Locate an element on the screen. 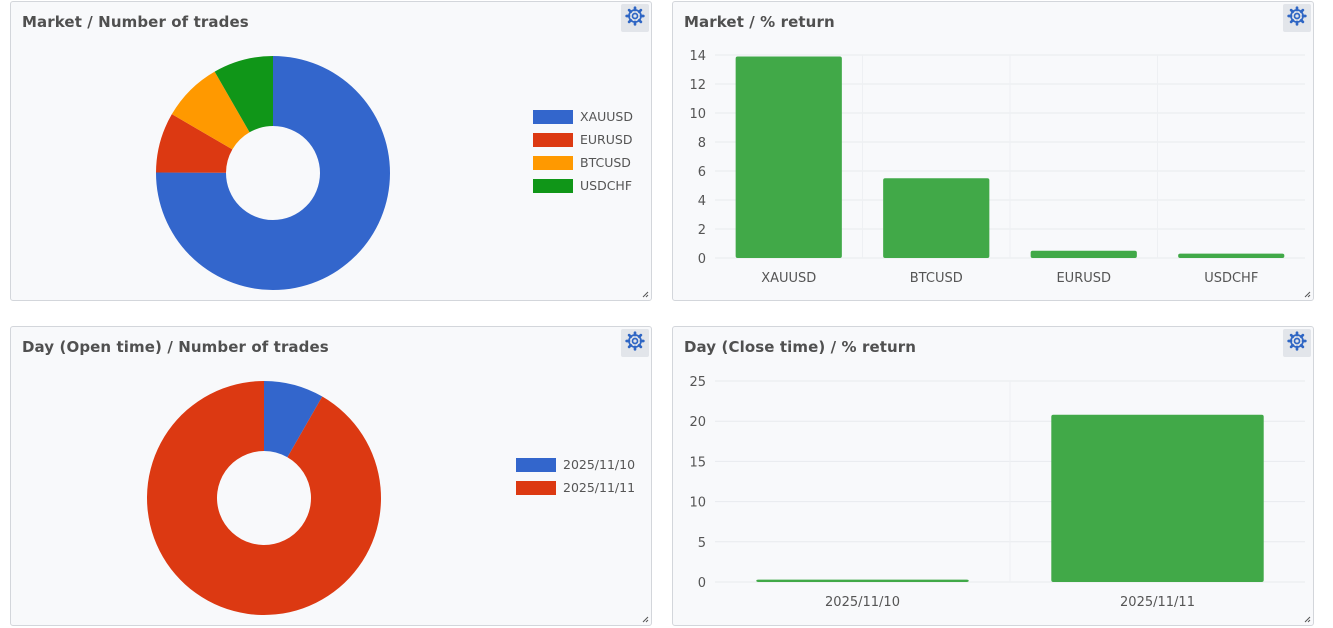  legend-label: 2025/11/10 is located at coordinates (599, 464).